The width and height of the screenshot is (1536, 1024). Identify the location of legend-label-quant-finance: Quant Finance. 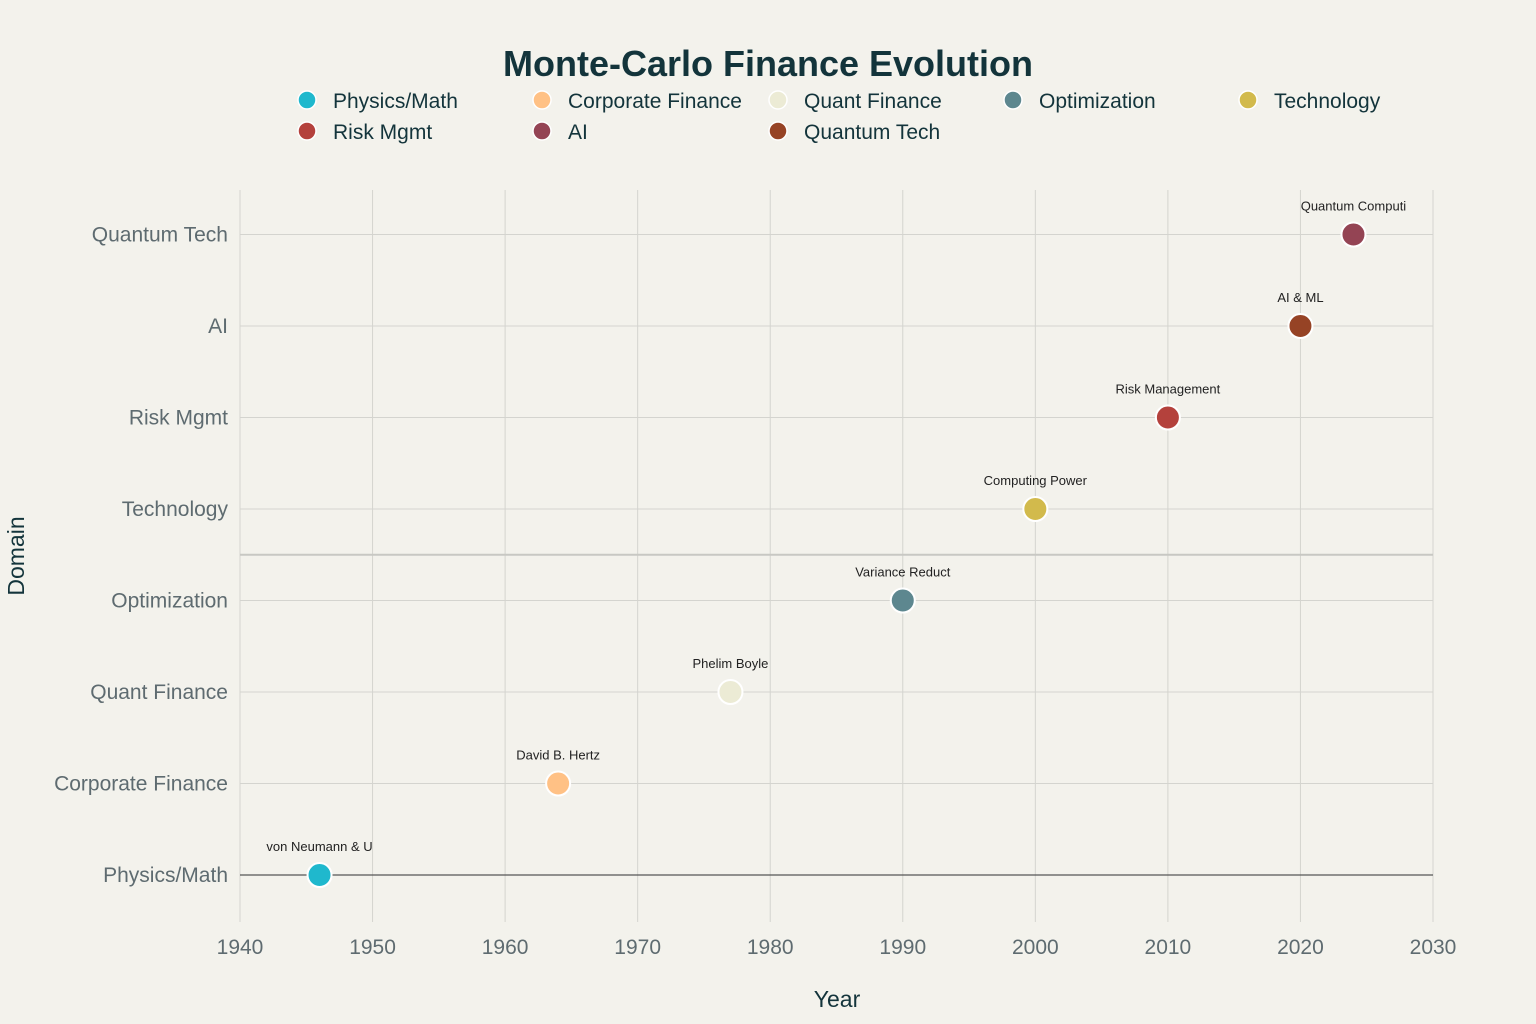
(873, 101).